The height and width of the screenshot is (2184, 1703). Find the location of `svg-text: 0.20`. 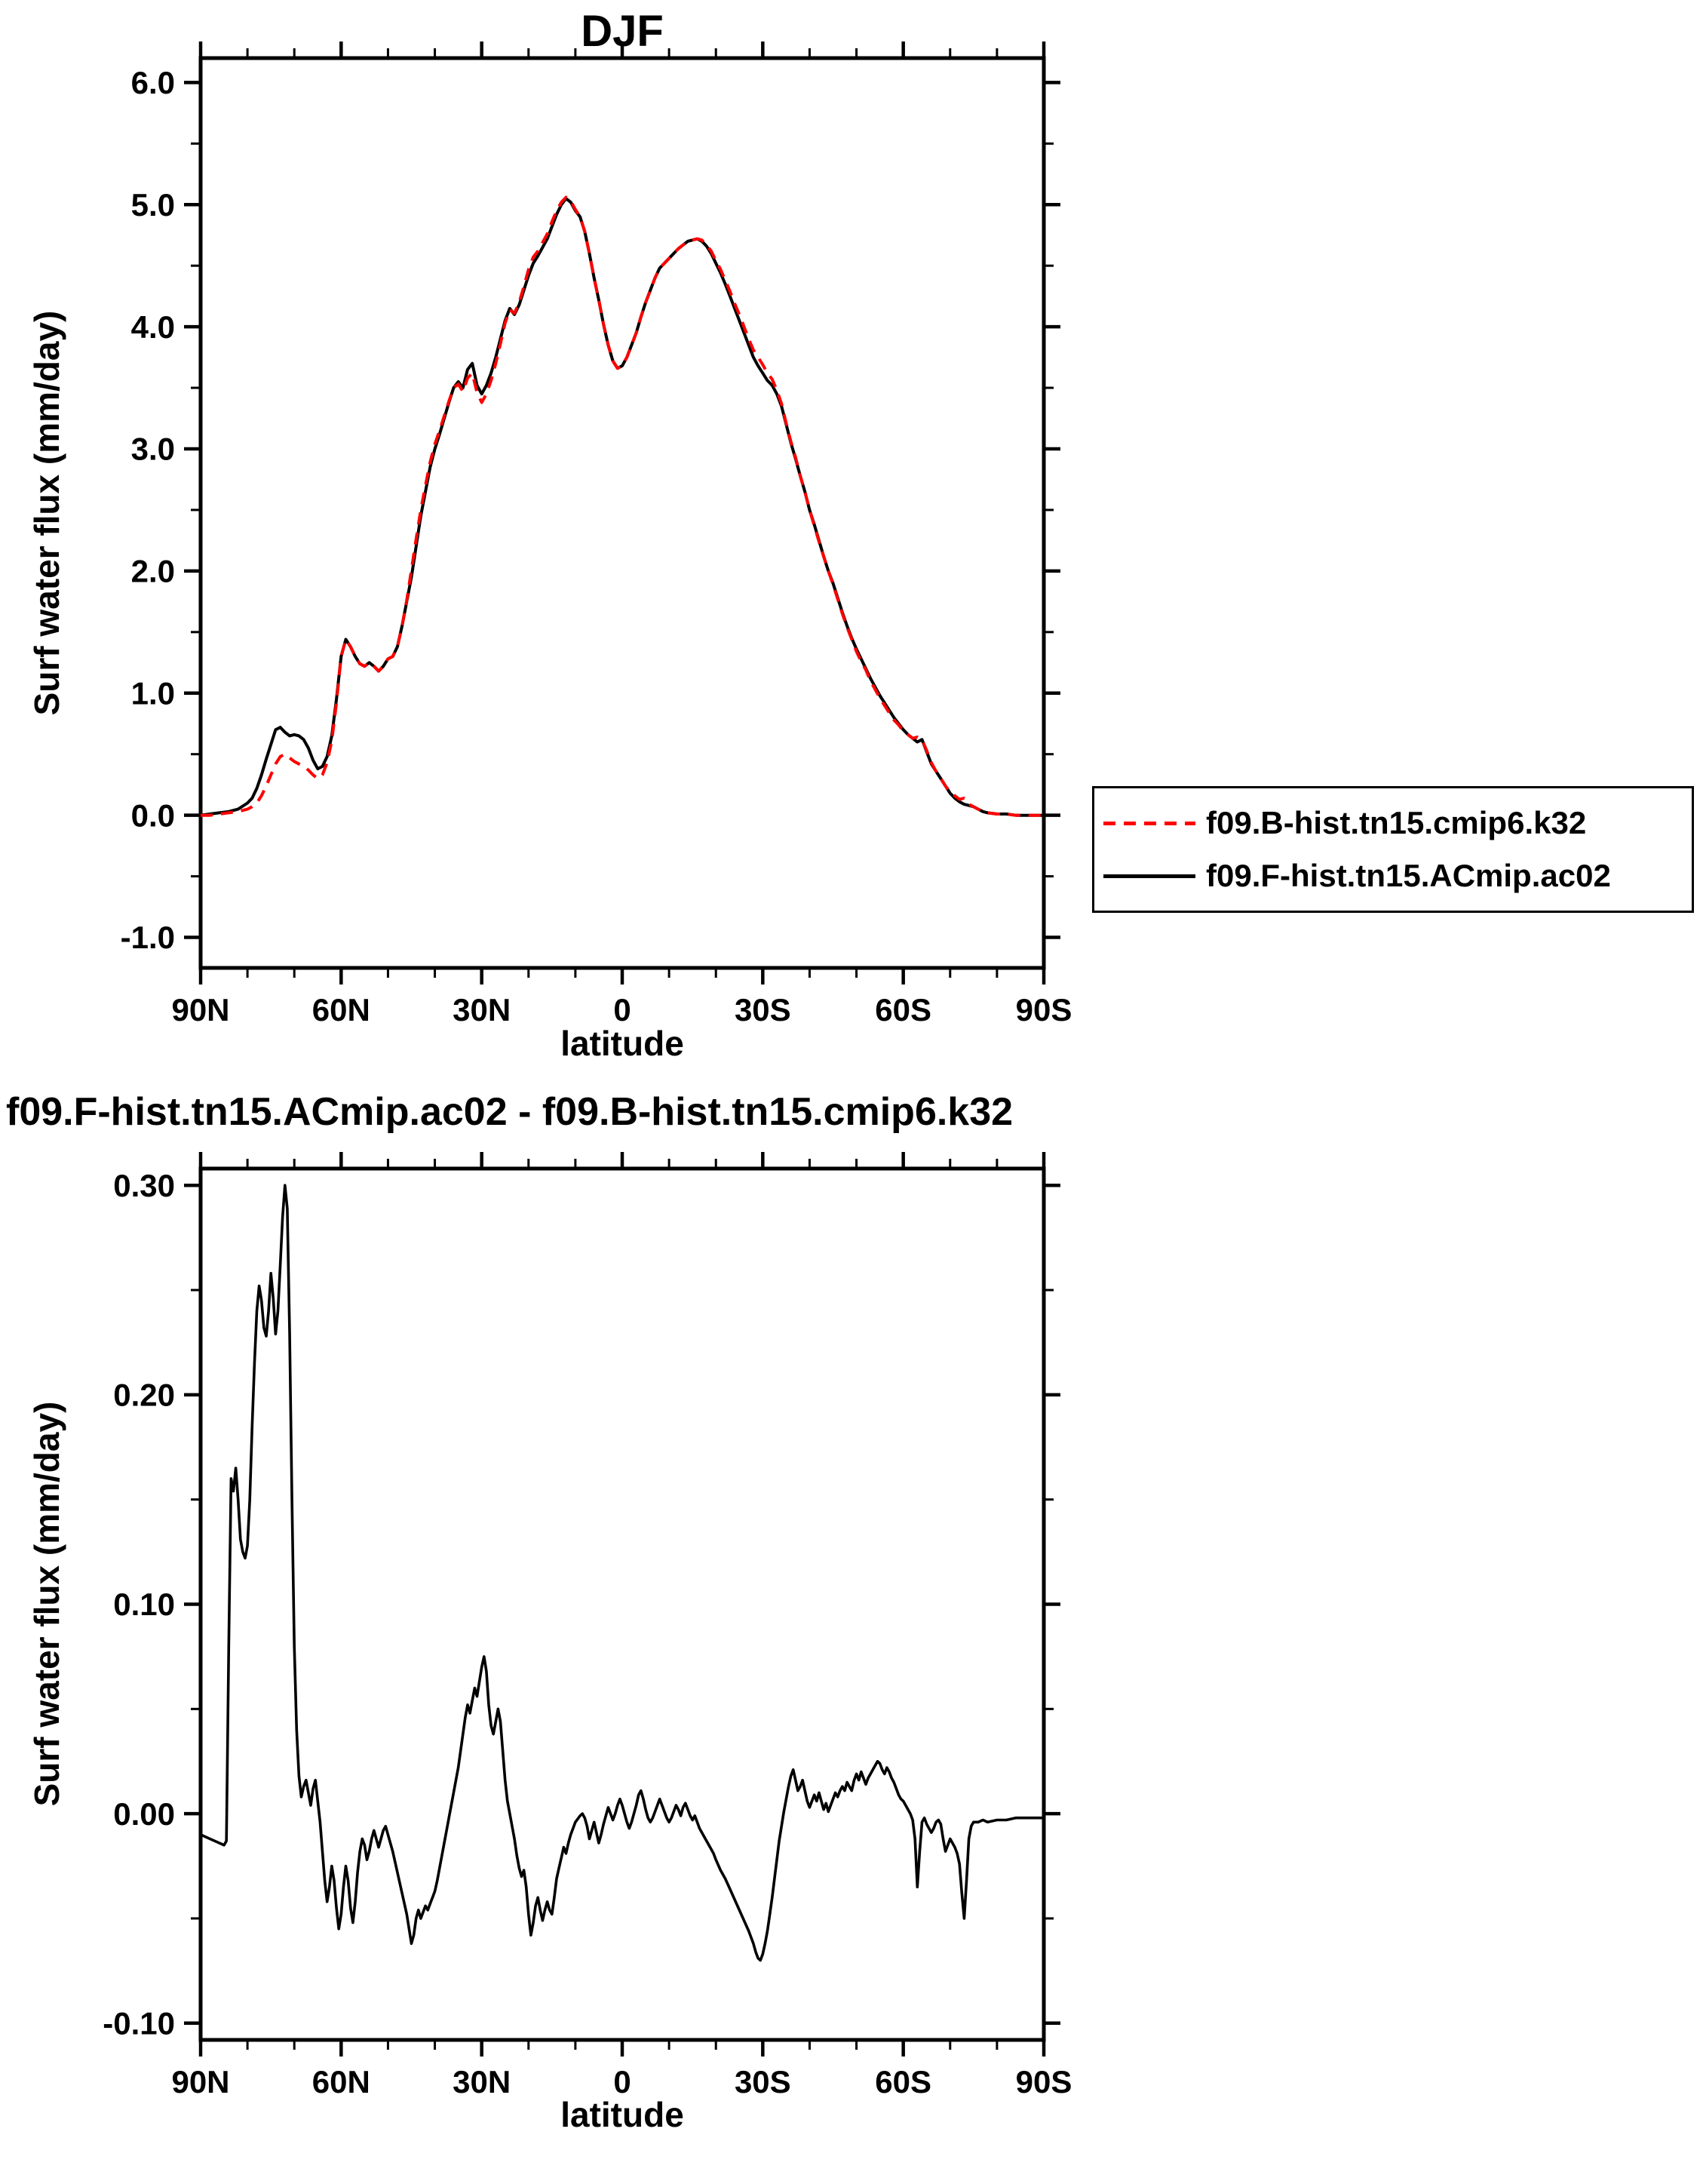

svg-text: 0.20 is located at coordinates (144, 1395).